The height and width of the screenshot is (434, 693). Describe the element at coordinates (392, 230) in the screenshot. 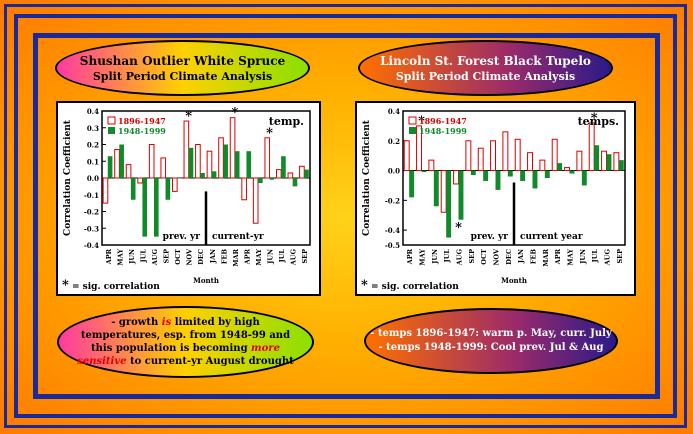

I see `y-tick-label: -0.4` at that location.